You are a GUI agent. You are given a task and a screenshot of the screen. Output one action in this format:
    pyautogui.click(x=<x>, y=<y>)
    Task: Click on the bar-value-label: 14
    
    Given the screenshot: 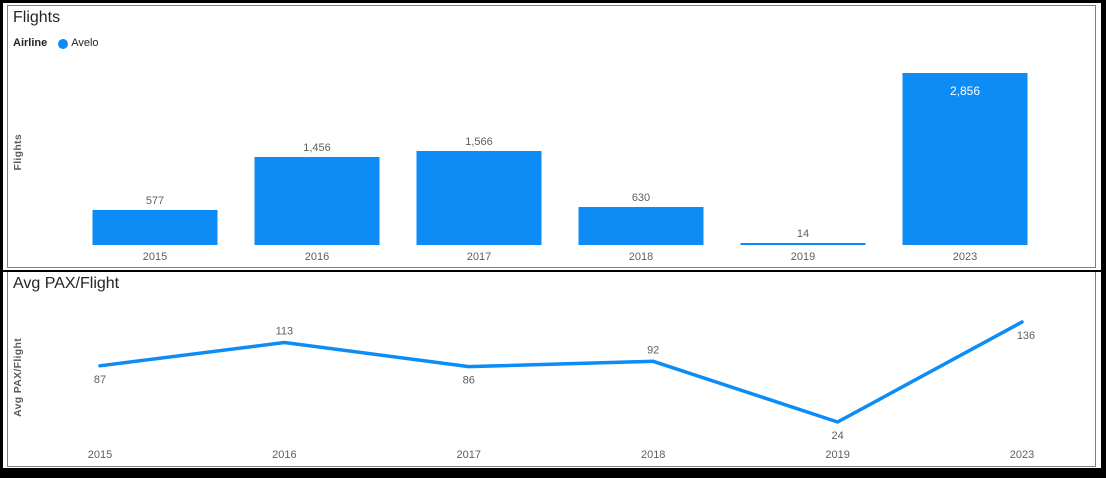 What is the action you would take?
    pyautogui.click(x=803, y=234)
    